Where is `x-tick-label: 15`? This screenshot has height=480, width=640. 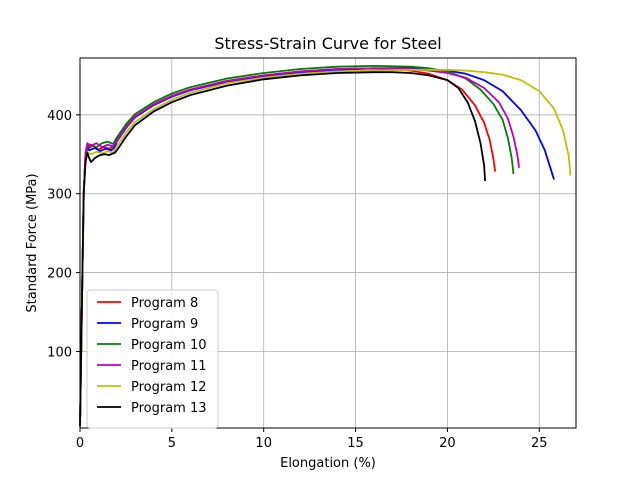
x-tick-label: 15 is located at coordinates (355, 443).